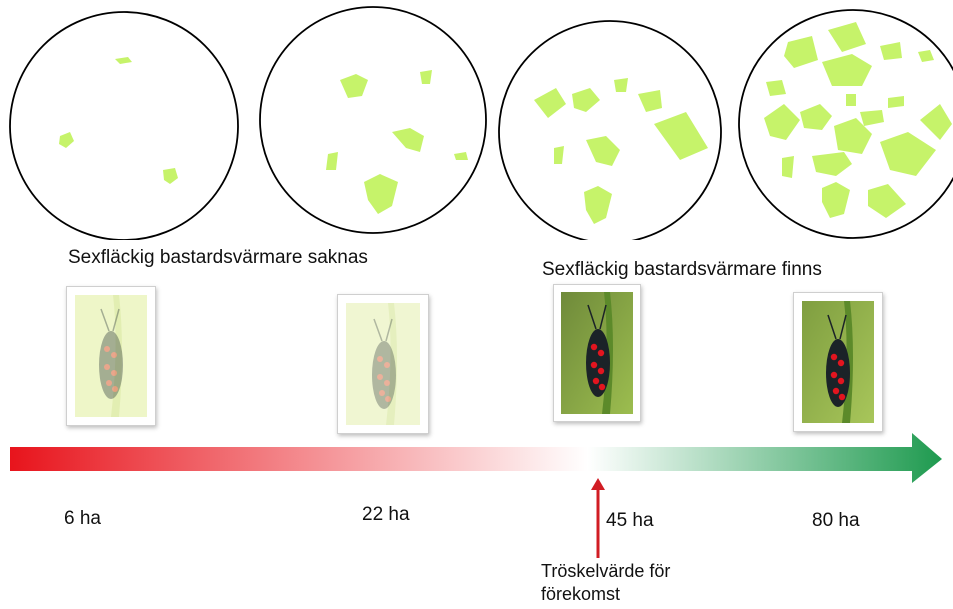 Image resolution: width=953 pixels, height=609 pixels. I want to click on habitat-circle-22ha, so click(373, 120).